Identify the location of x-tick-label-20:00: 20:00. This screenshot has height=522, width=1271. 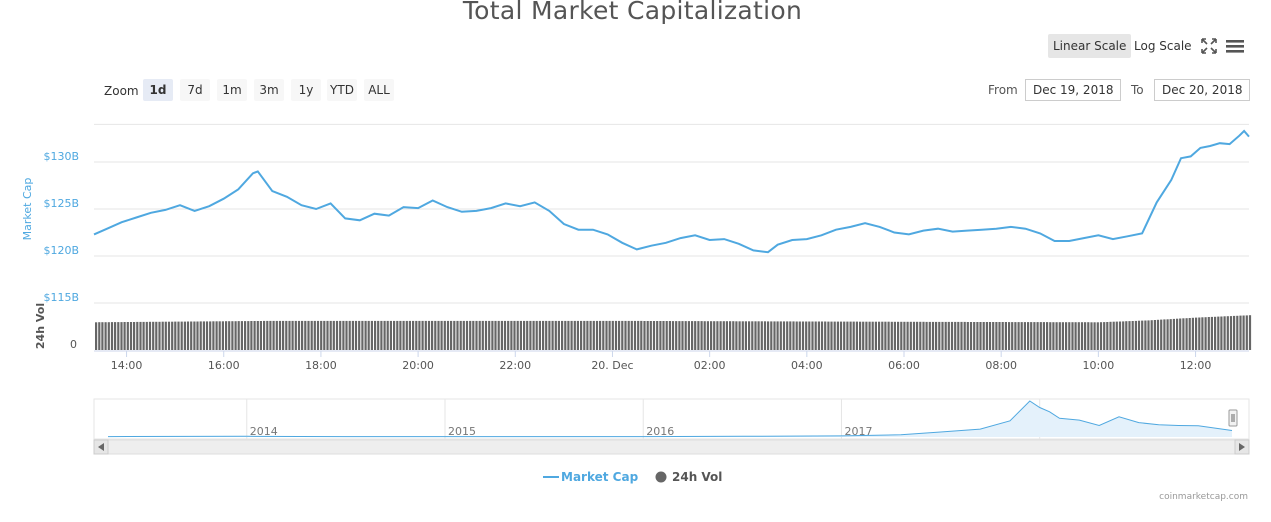
(418, 365).